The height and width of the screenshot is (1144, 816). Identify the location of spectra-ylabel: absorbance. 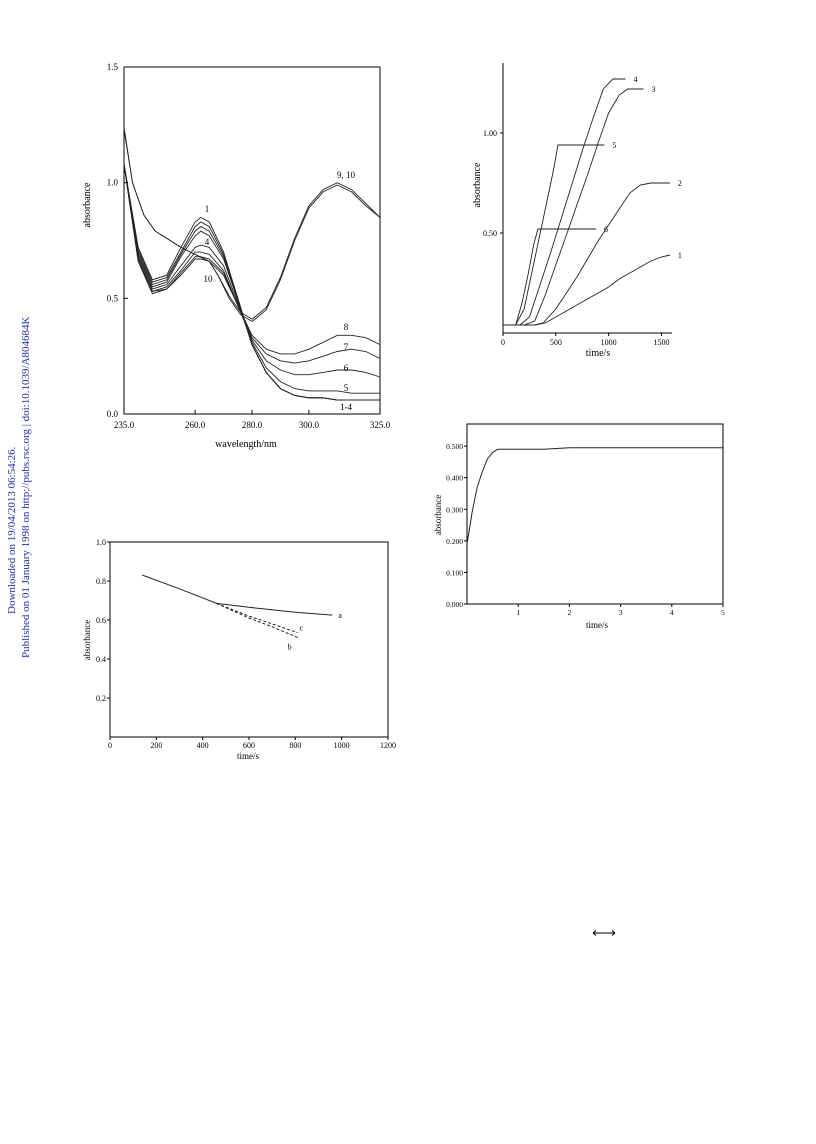
(87, 205).